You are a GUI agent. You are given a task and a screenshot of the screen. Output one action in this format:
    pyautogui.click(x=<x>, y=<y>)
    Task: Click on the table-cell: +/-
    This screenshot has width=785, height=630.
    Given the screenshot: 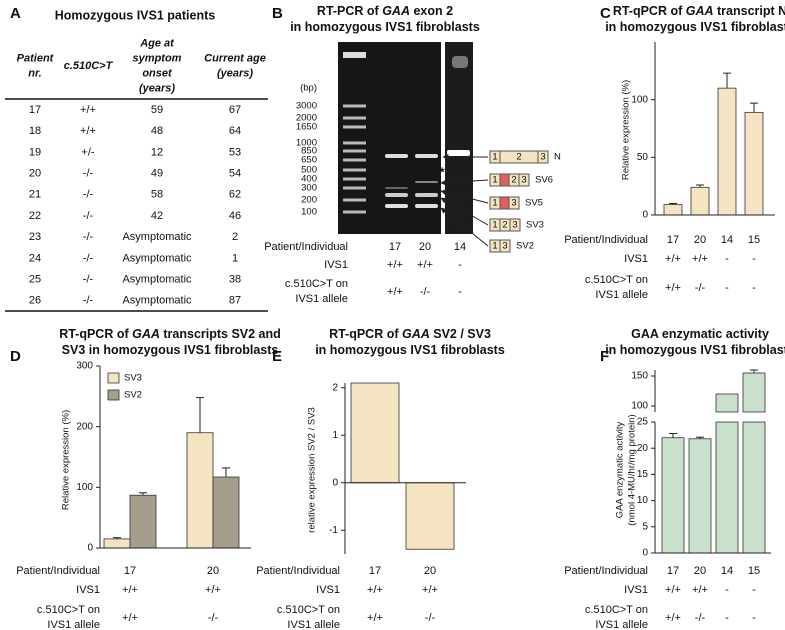 What is the action you would take?
    pyautogui.click(x=87, y=152)
    